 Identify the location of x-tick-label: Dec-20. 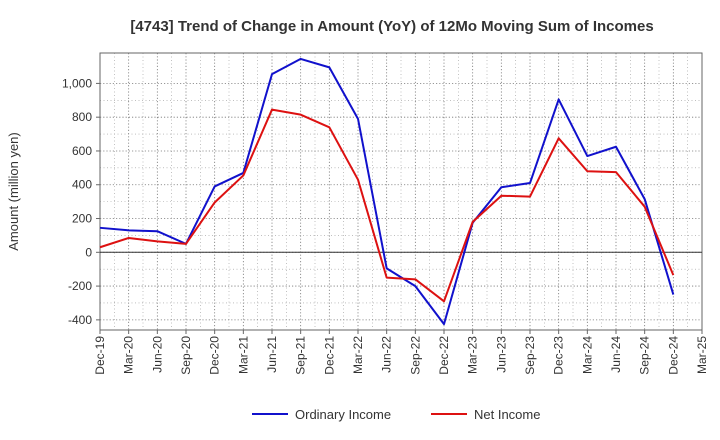
(215, 355).